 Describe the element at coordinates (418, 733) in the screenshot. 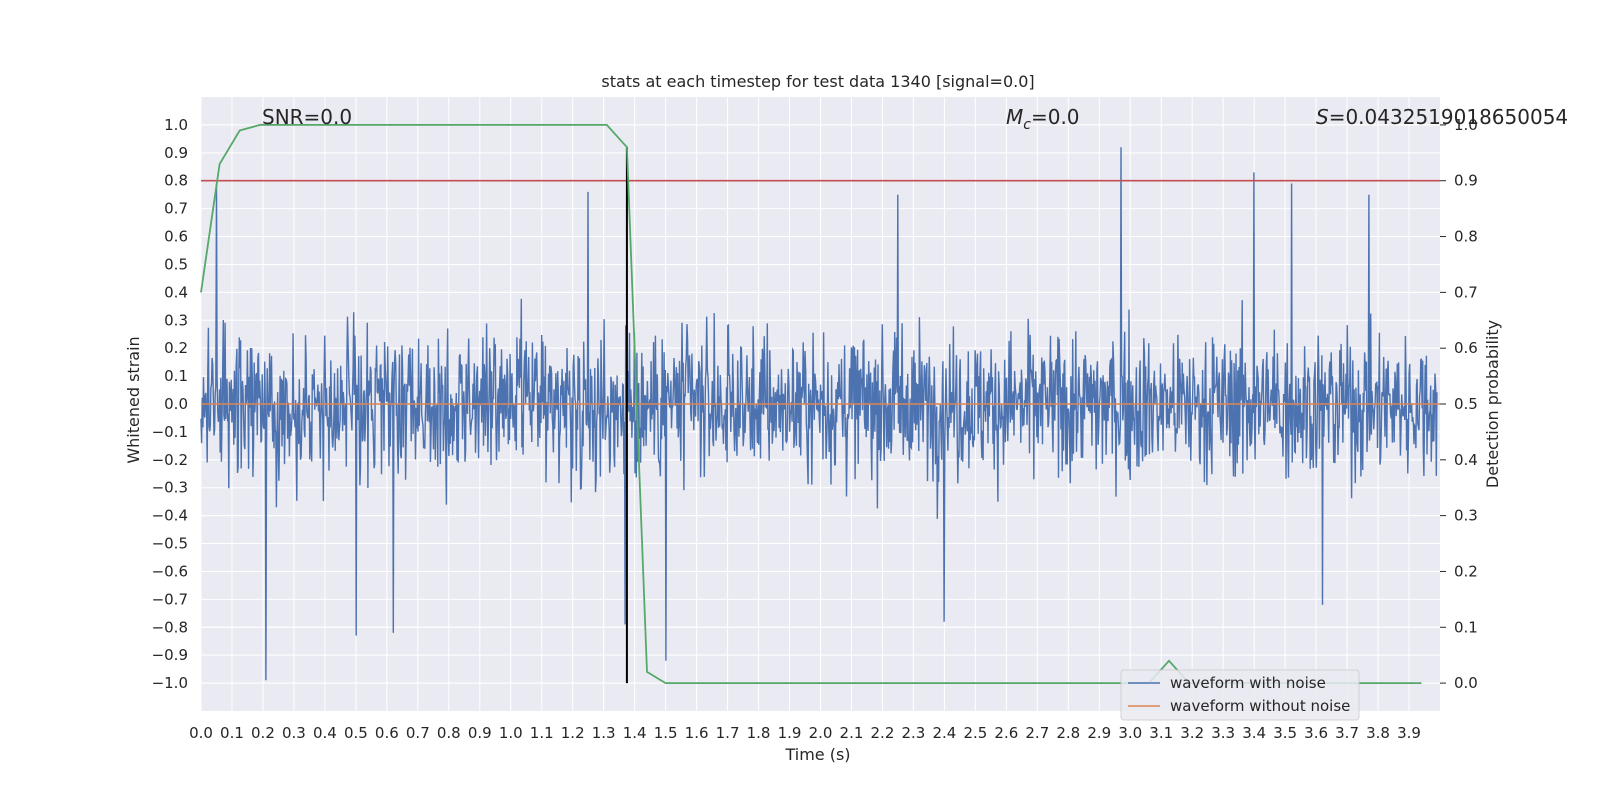

I see `x-tick-label: 0.7` at that location.